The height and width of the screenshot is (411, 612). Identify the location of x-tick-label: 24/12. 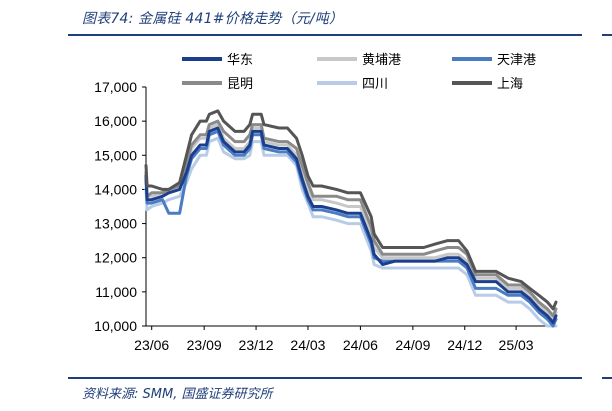
(464, 345).